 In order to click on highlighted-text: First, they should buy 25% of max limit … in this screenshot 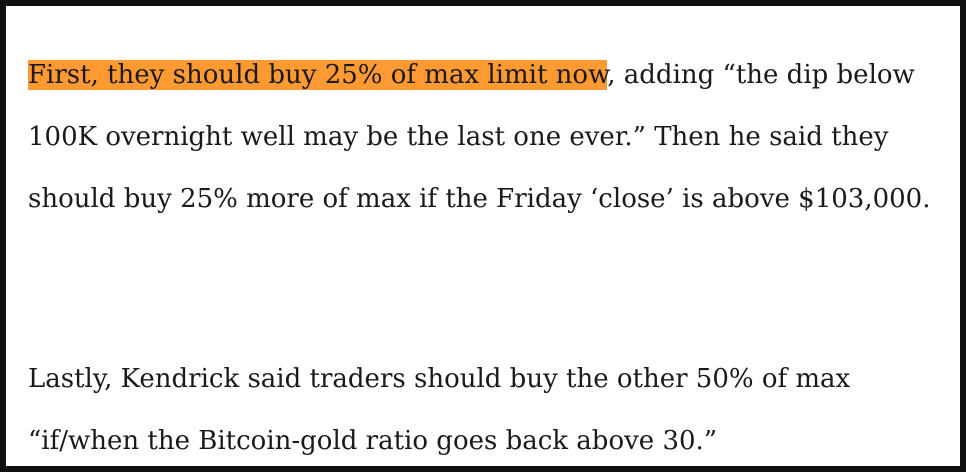, I will do `click(318, 75)`.